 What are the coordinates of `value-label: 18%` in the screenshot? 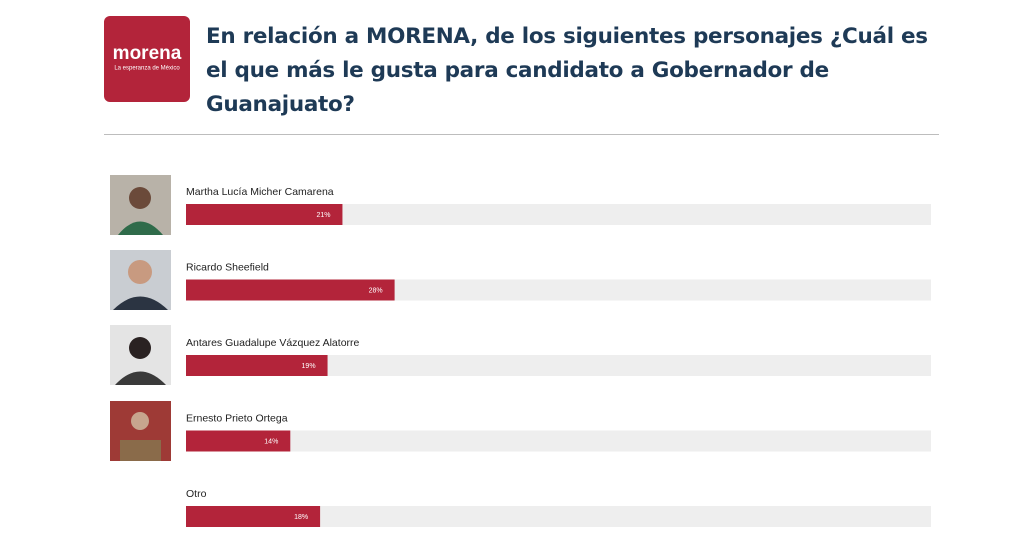 It's located at (301, 517).